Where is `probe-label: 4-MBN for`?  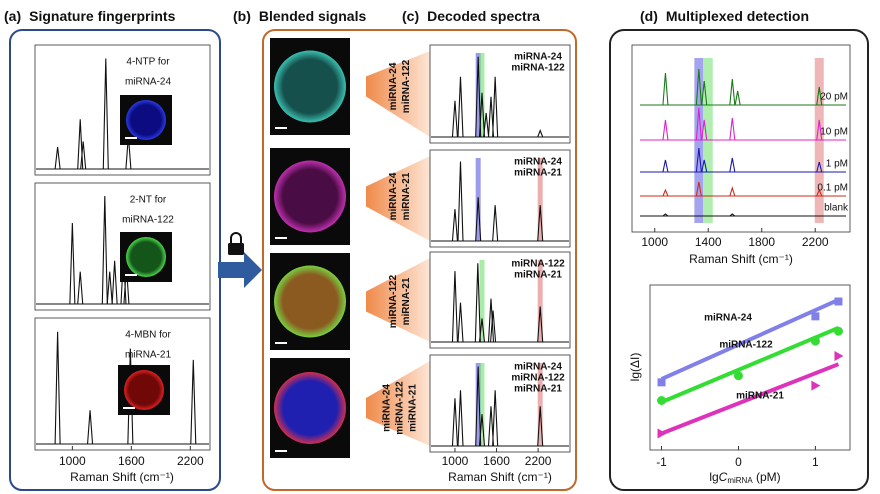
probe-label: 4-MBN for is located at coordinates (148, 335).